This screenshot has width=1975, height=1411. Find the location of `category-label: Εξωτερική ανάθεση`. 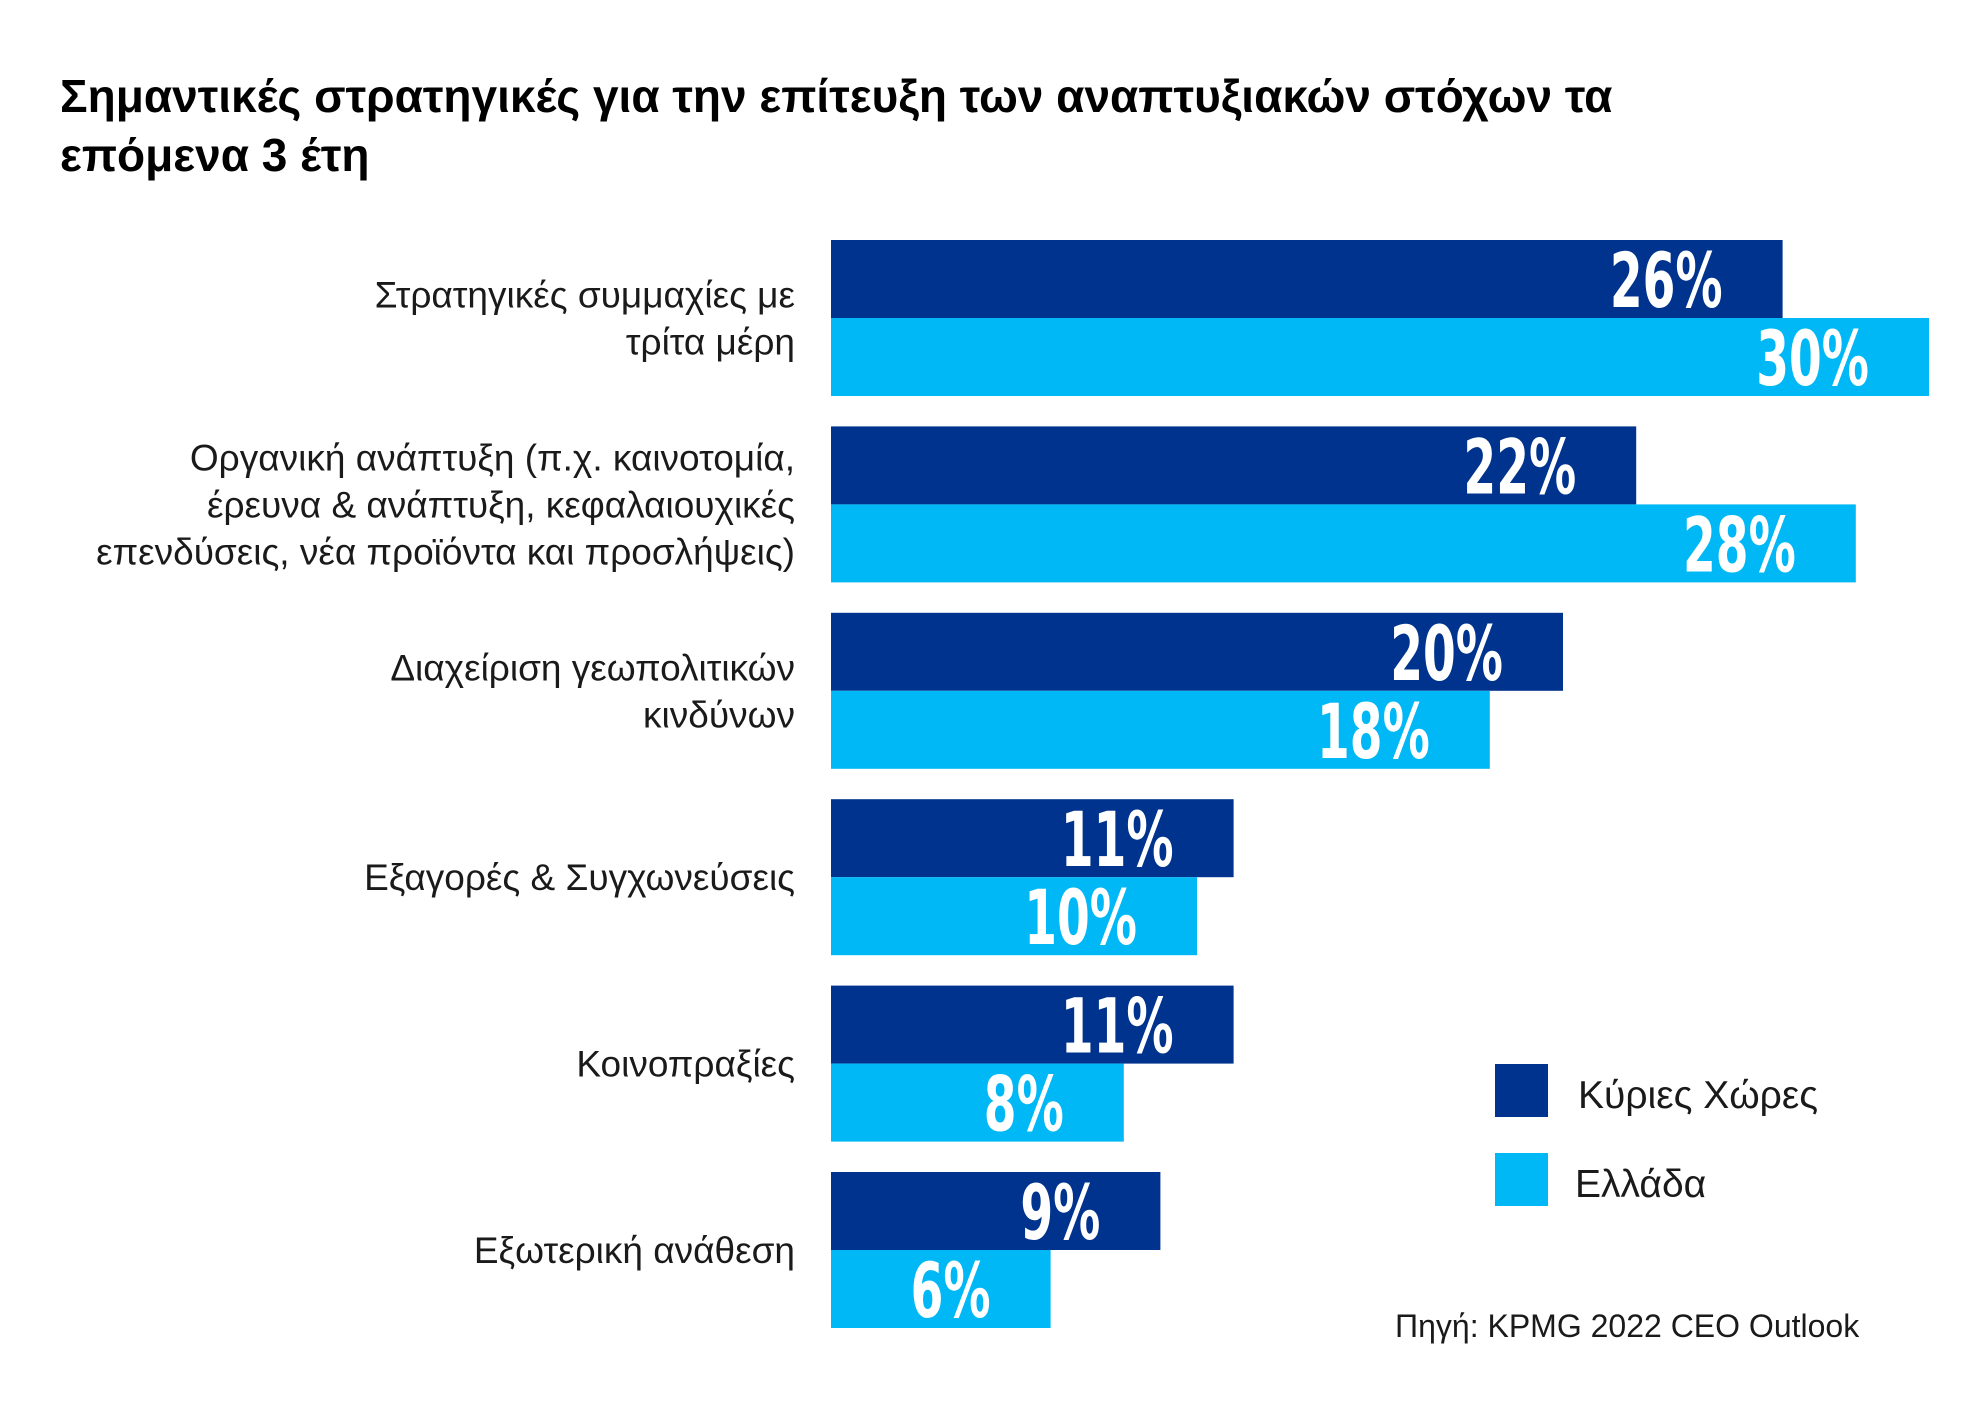

category-label: Εξωτερική ανάθεση is located at coordinates (634, 1250).